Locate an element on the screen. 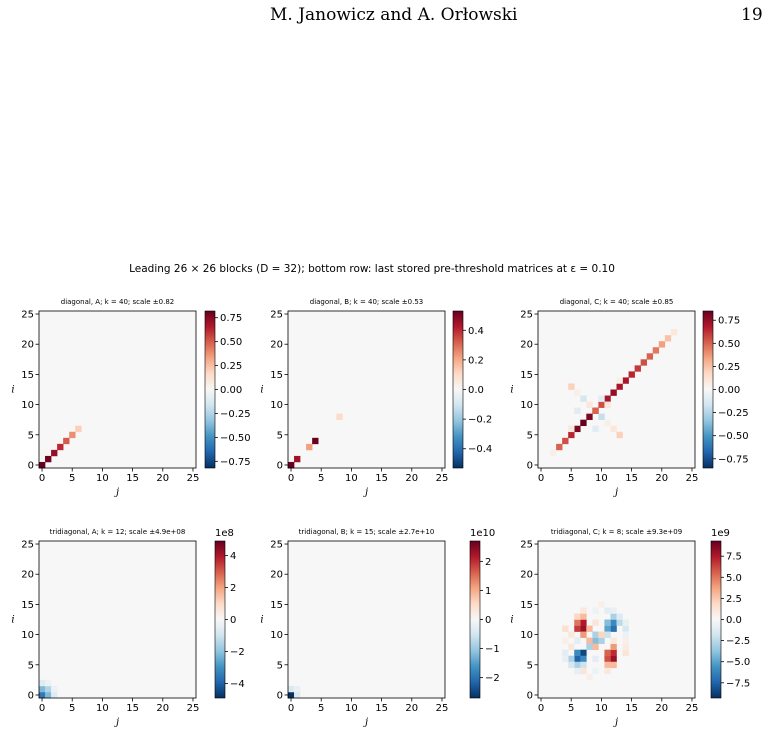  colorbar-tick-label: 0.25 is located at coordinates (729, 367).